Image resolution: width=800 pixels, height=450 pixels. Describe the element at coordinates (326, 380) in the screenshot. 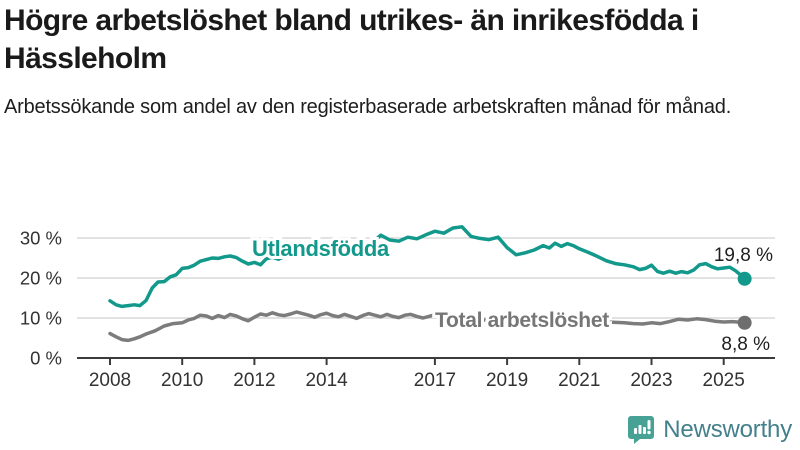

I see `x-tick-label-2014: 2014` at that location.